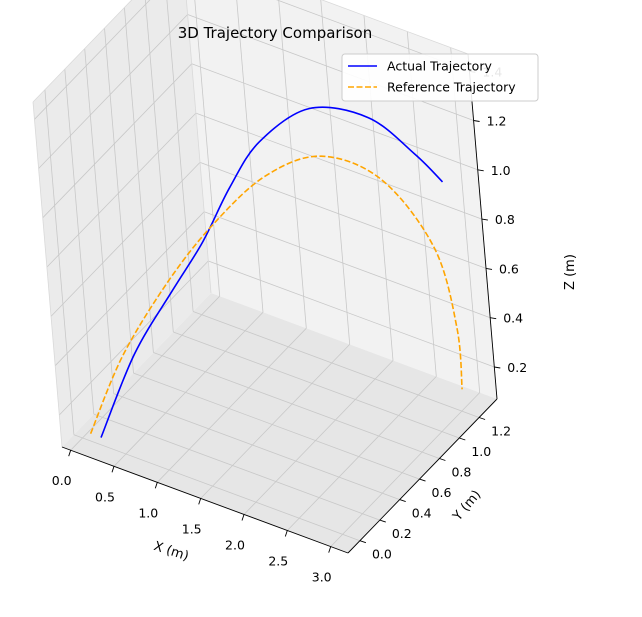 The width and height of the screenshot is (642, 617). Describe the element at coordinates (382, 554) in the screenshot. I see `y-tick-label: 0.0` at that location.